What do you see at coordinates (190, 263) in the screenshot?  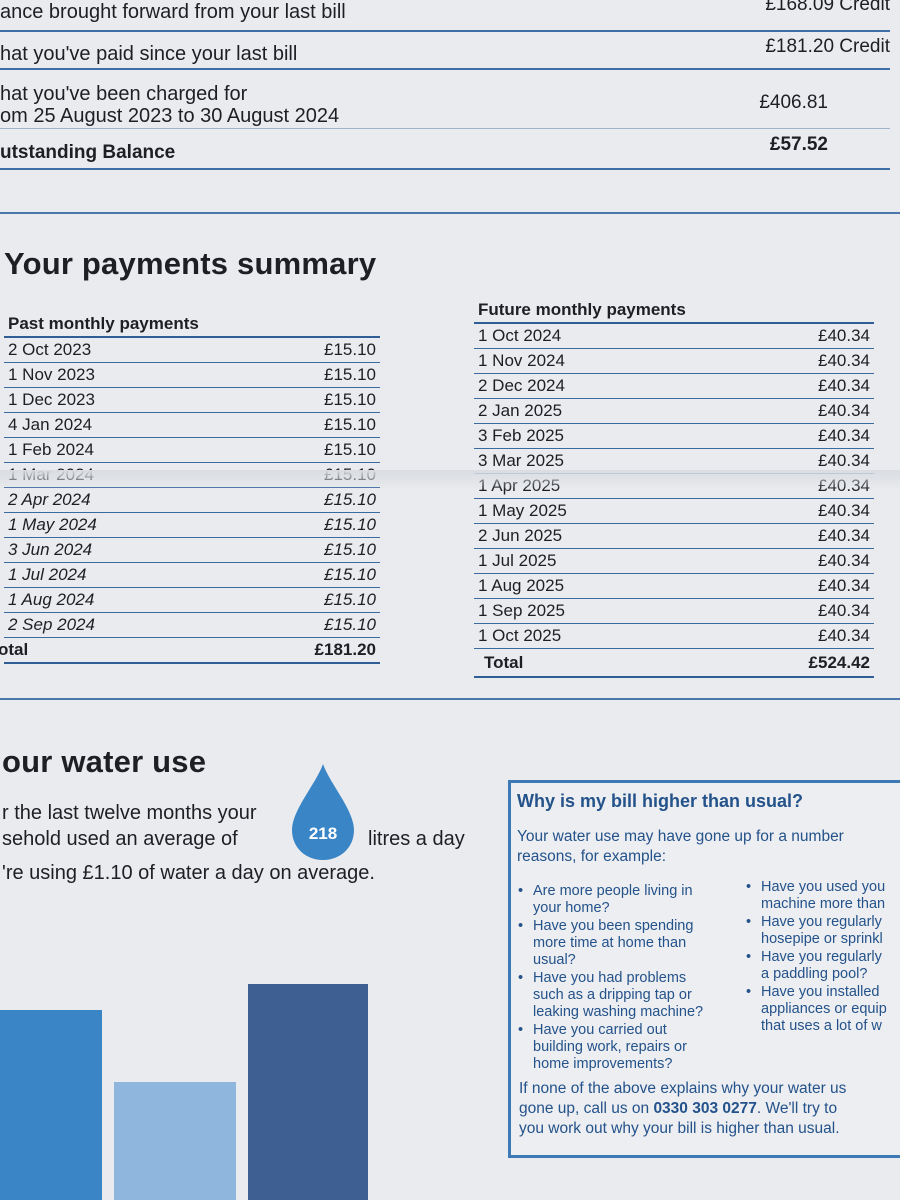 I see `payments-summary-title: Your payments summary` at bounding box center [190, 263].